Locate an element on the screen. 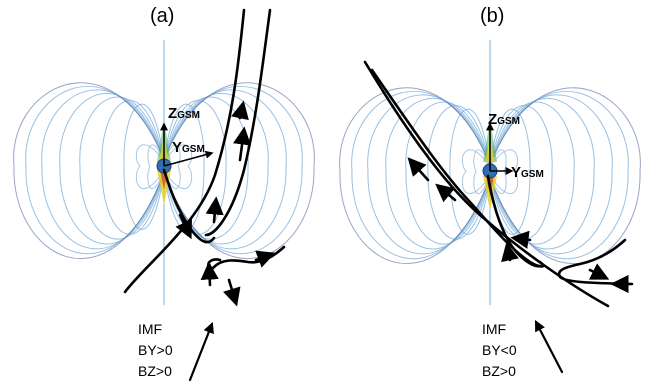  panel-a-imf: IMF BY>0 BZ>0 is located at coordinates (176, 351).